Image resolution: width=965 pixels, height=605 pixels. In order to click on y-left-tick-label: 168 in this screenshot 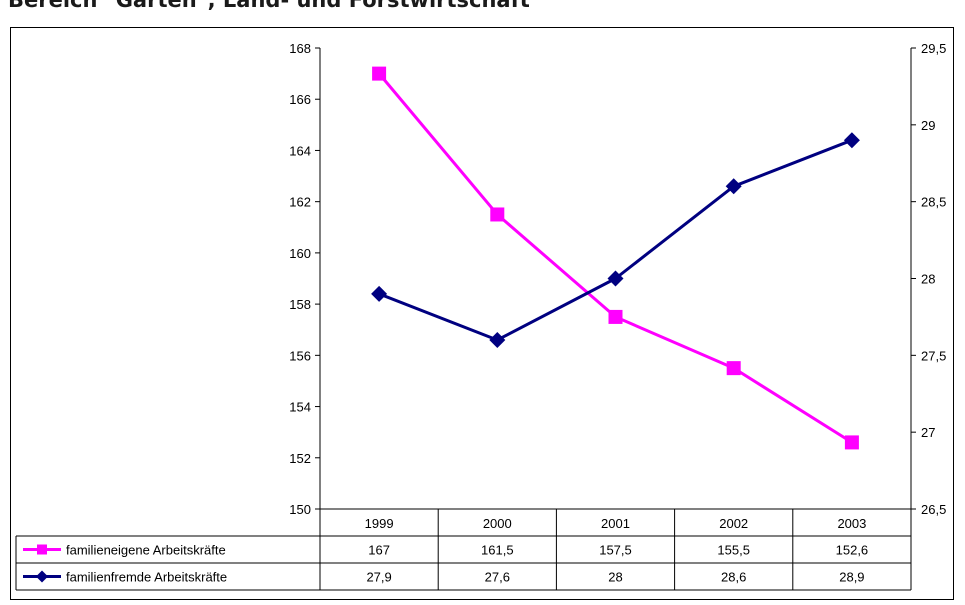, I will do `click(300, 48)`.